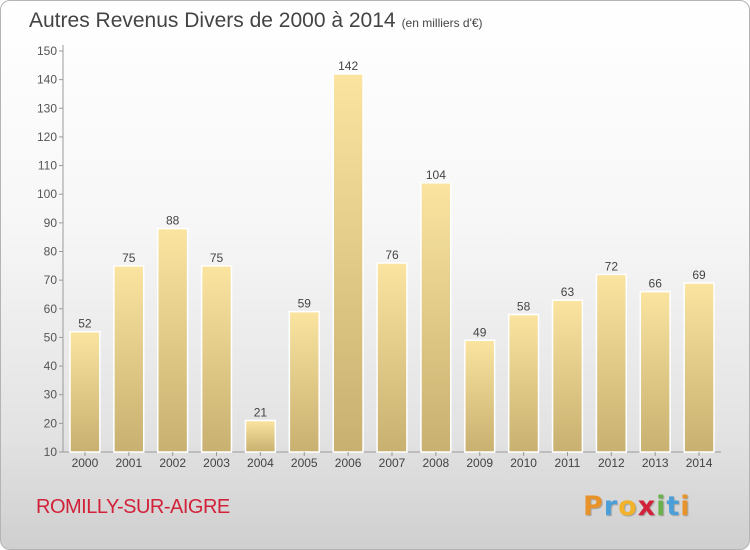 Image resolution: width=750 pixels, height=550 pixels. Describe the element at coordinates (47, 51) in the screenshot. I see `y-tick-label: 150` at that location.